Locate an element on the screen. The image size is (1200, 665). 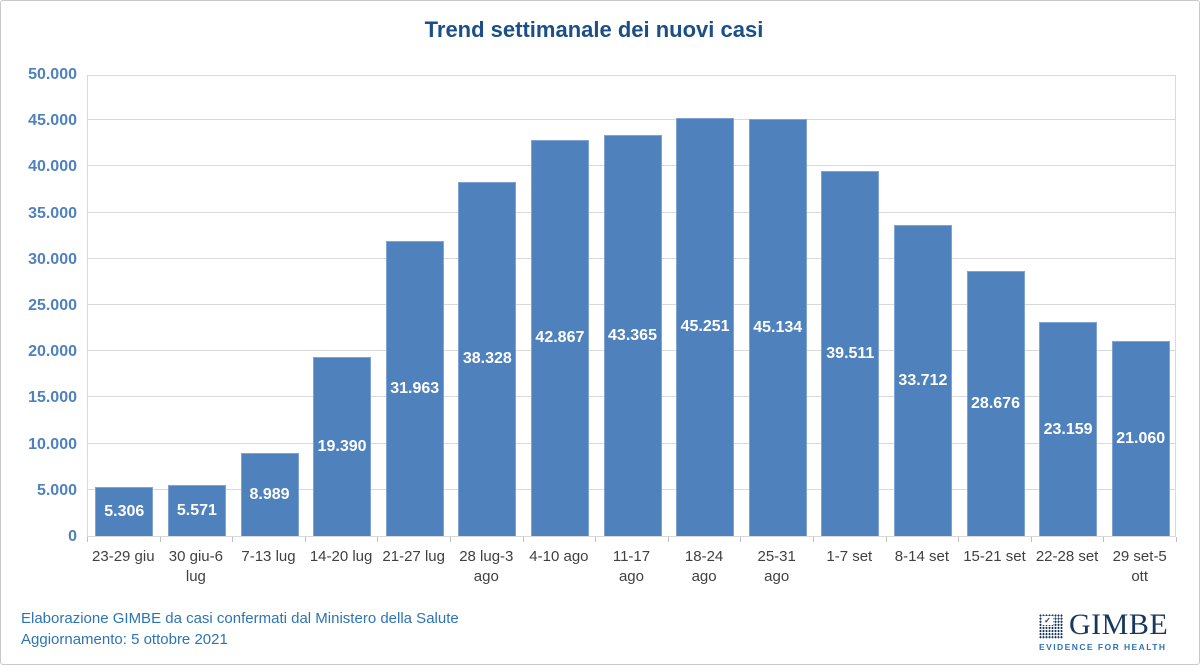
y-axis-label: 25.000 is located at coordinates (52, 305).